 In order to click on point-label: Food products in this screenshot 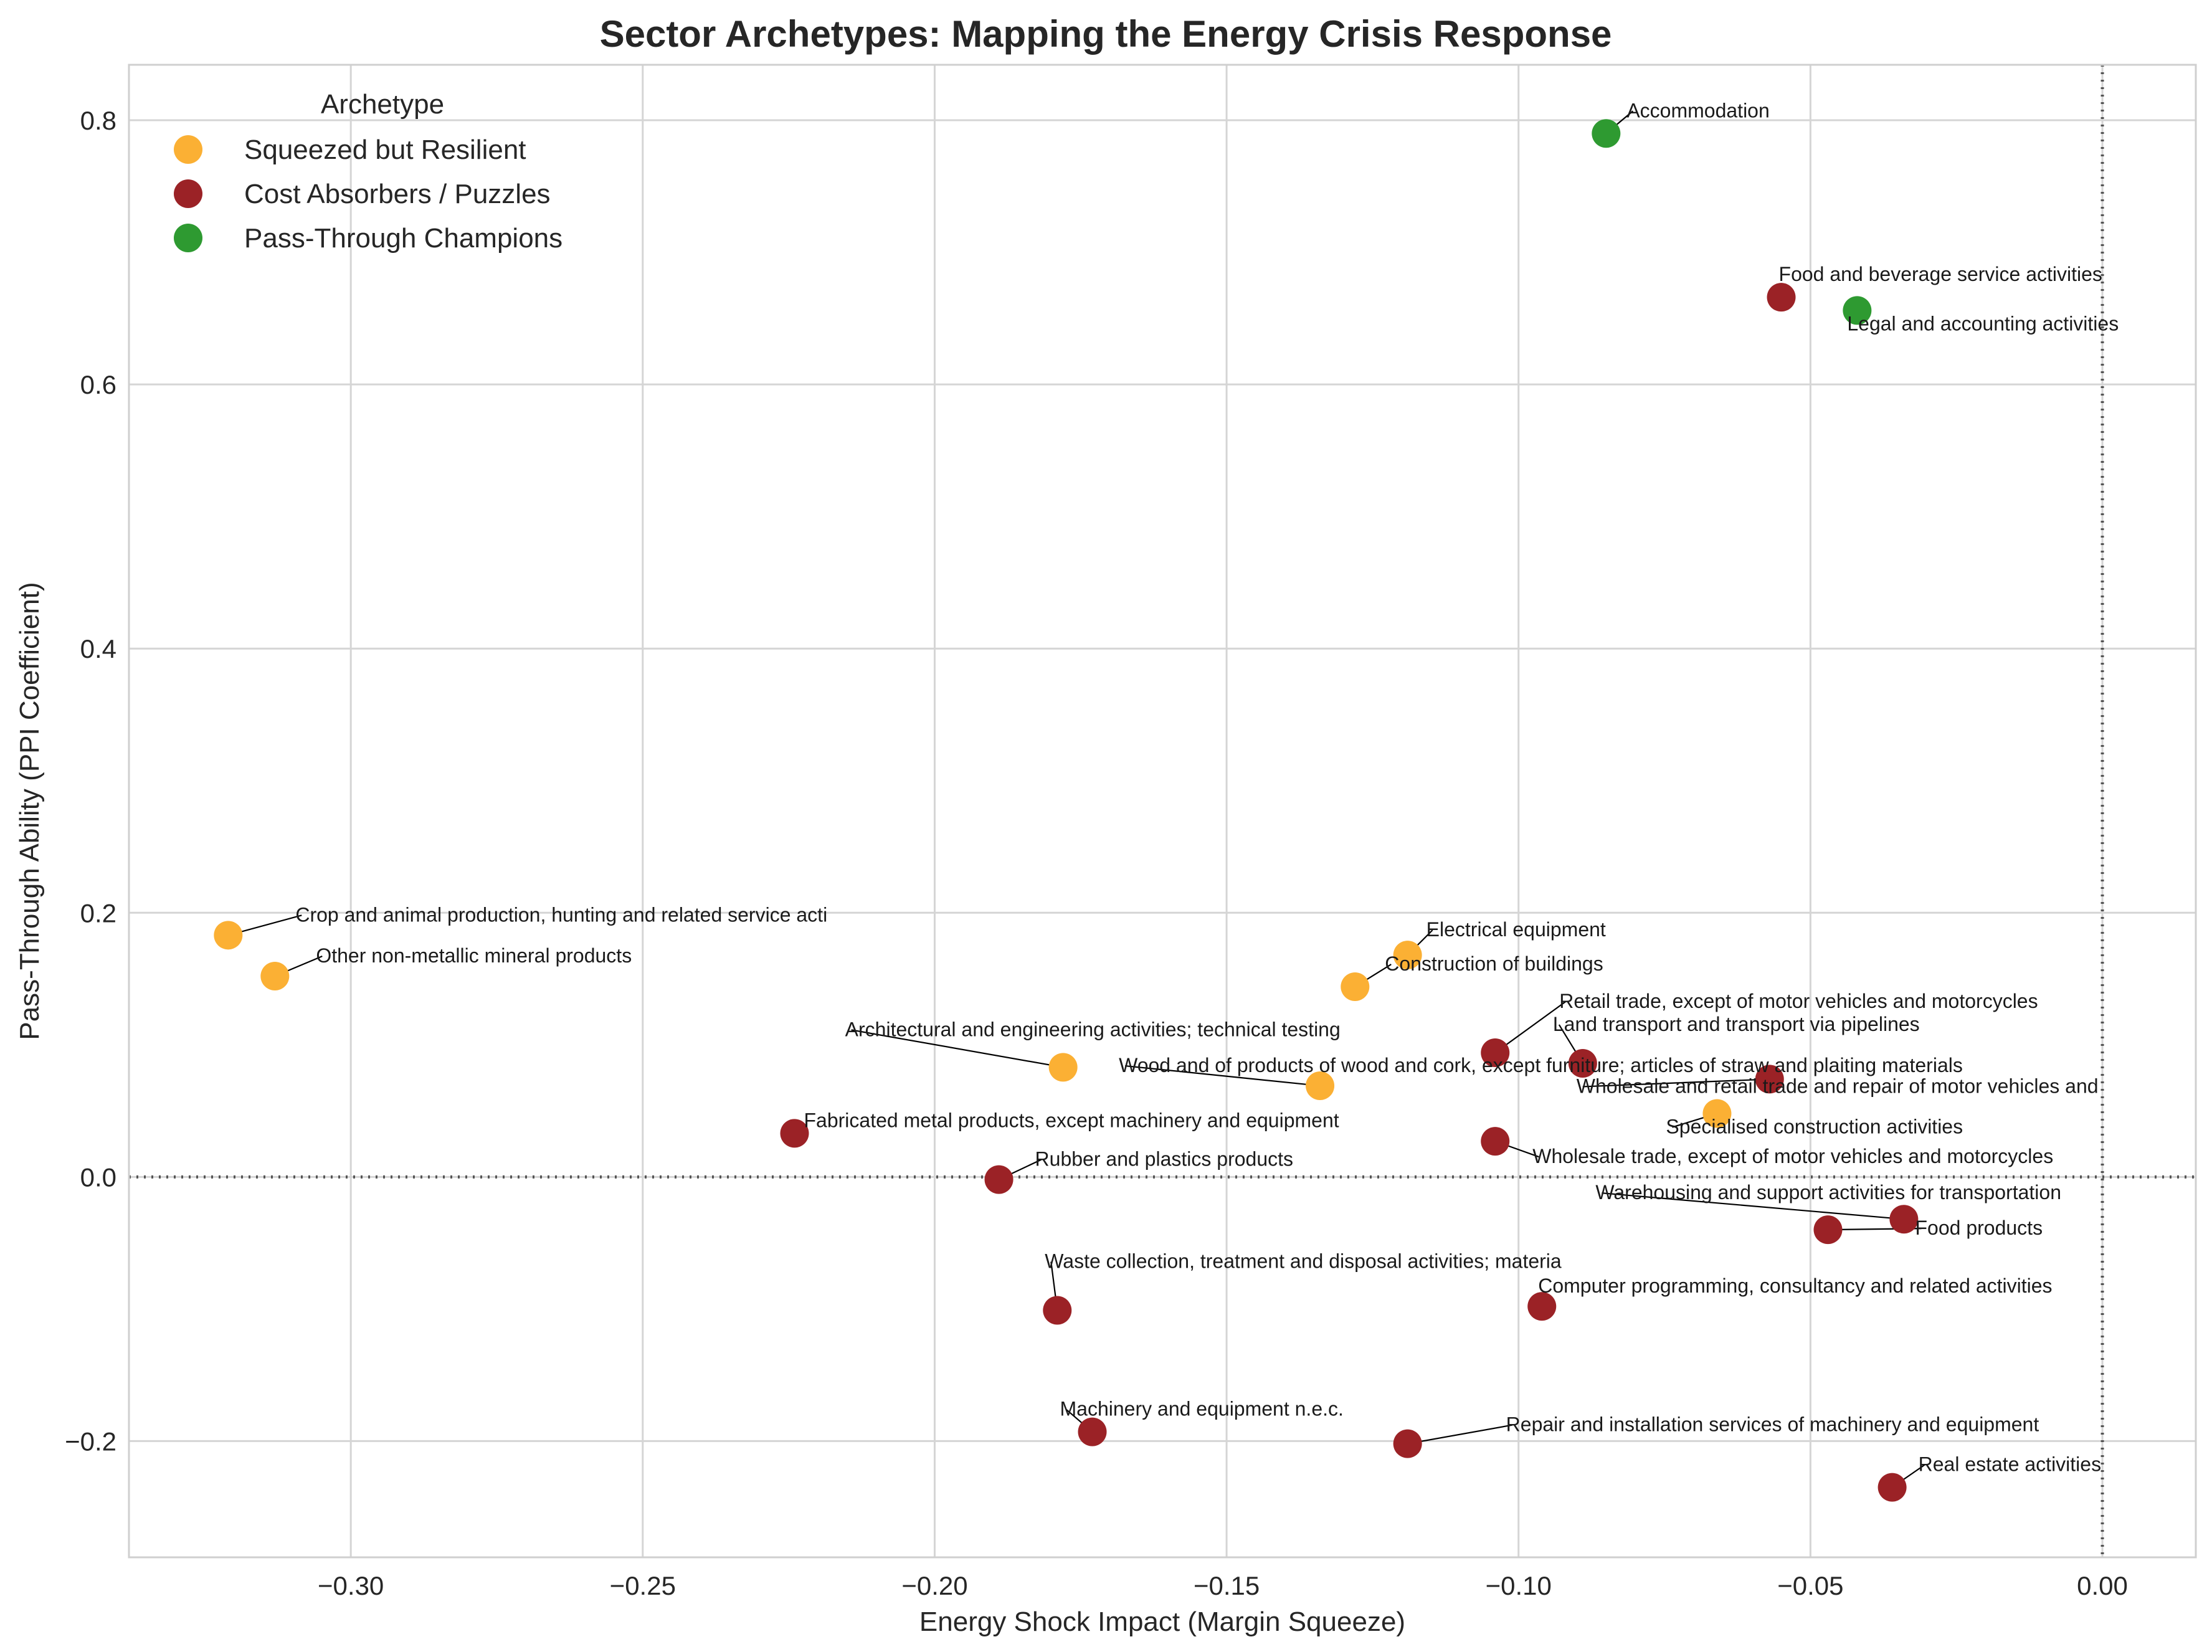, I will do `click(1979, 1228)`.